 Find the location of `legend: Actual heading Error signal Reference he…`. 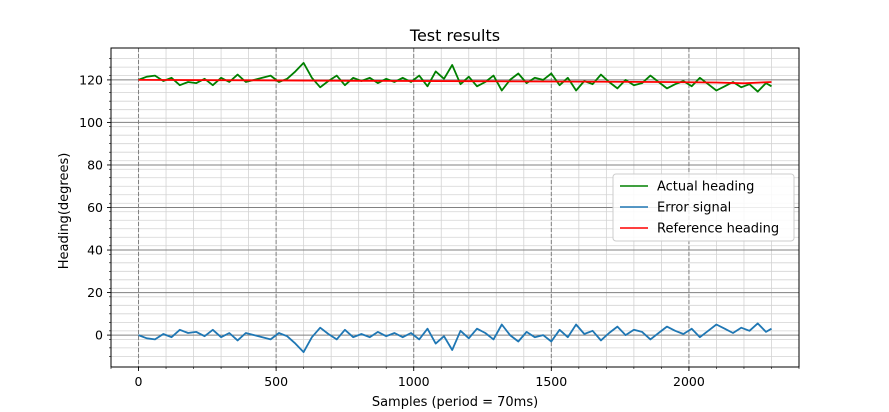

legend: Actual heading Error signal Reference he… is located at coordinates (703, 207).